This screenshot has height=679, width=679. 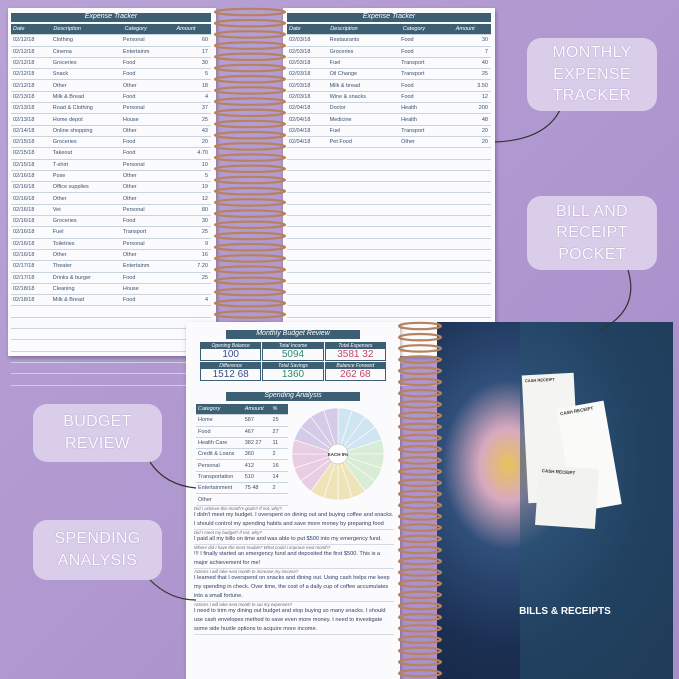 I want to click on cell-label: Total Expenses, so click(x=355, y=346).